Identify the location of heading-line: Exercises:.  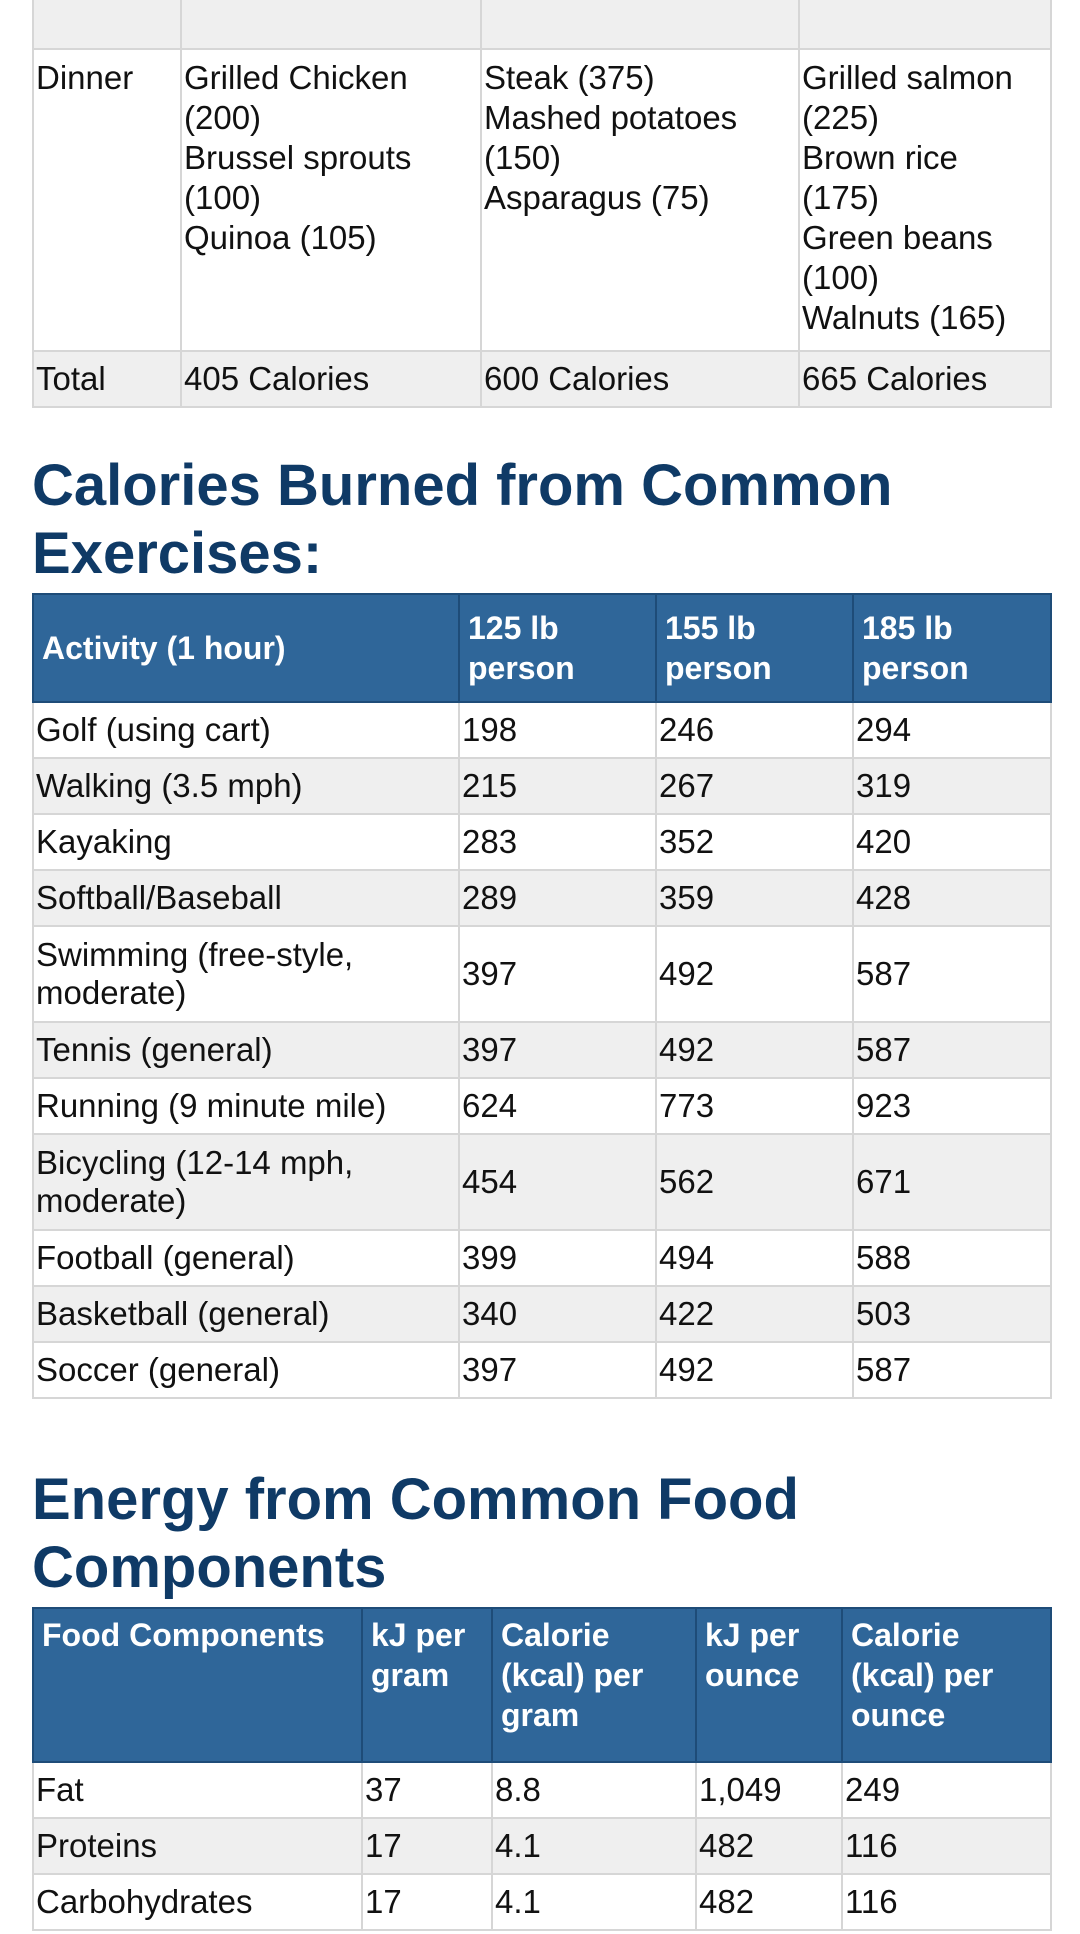
(177, 553).